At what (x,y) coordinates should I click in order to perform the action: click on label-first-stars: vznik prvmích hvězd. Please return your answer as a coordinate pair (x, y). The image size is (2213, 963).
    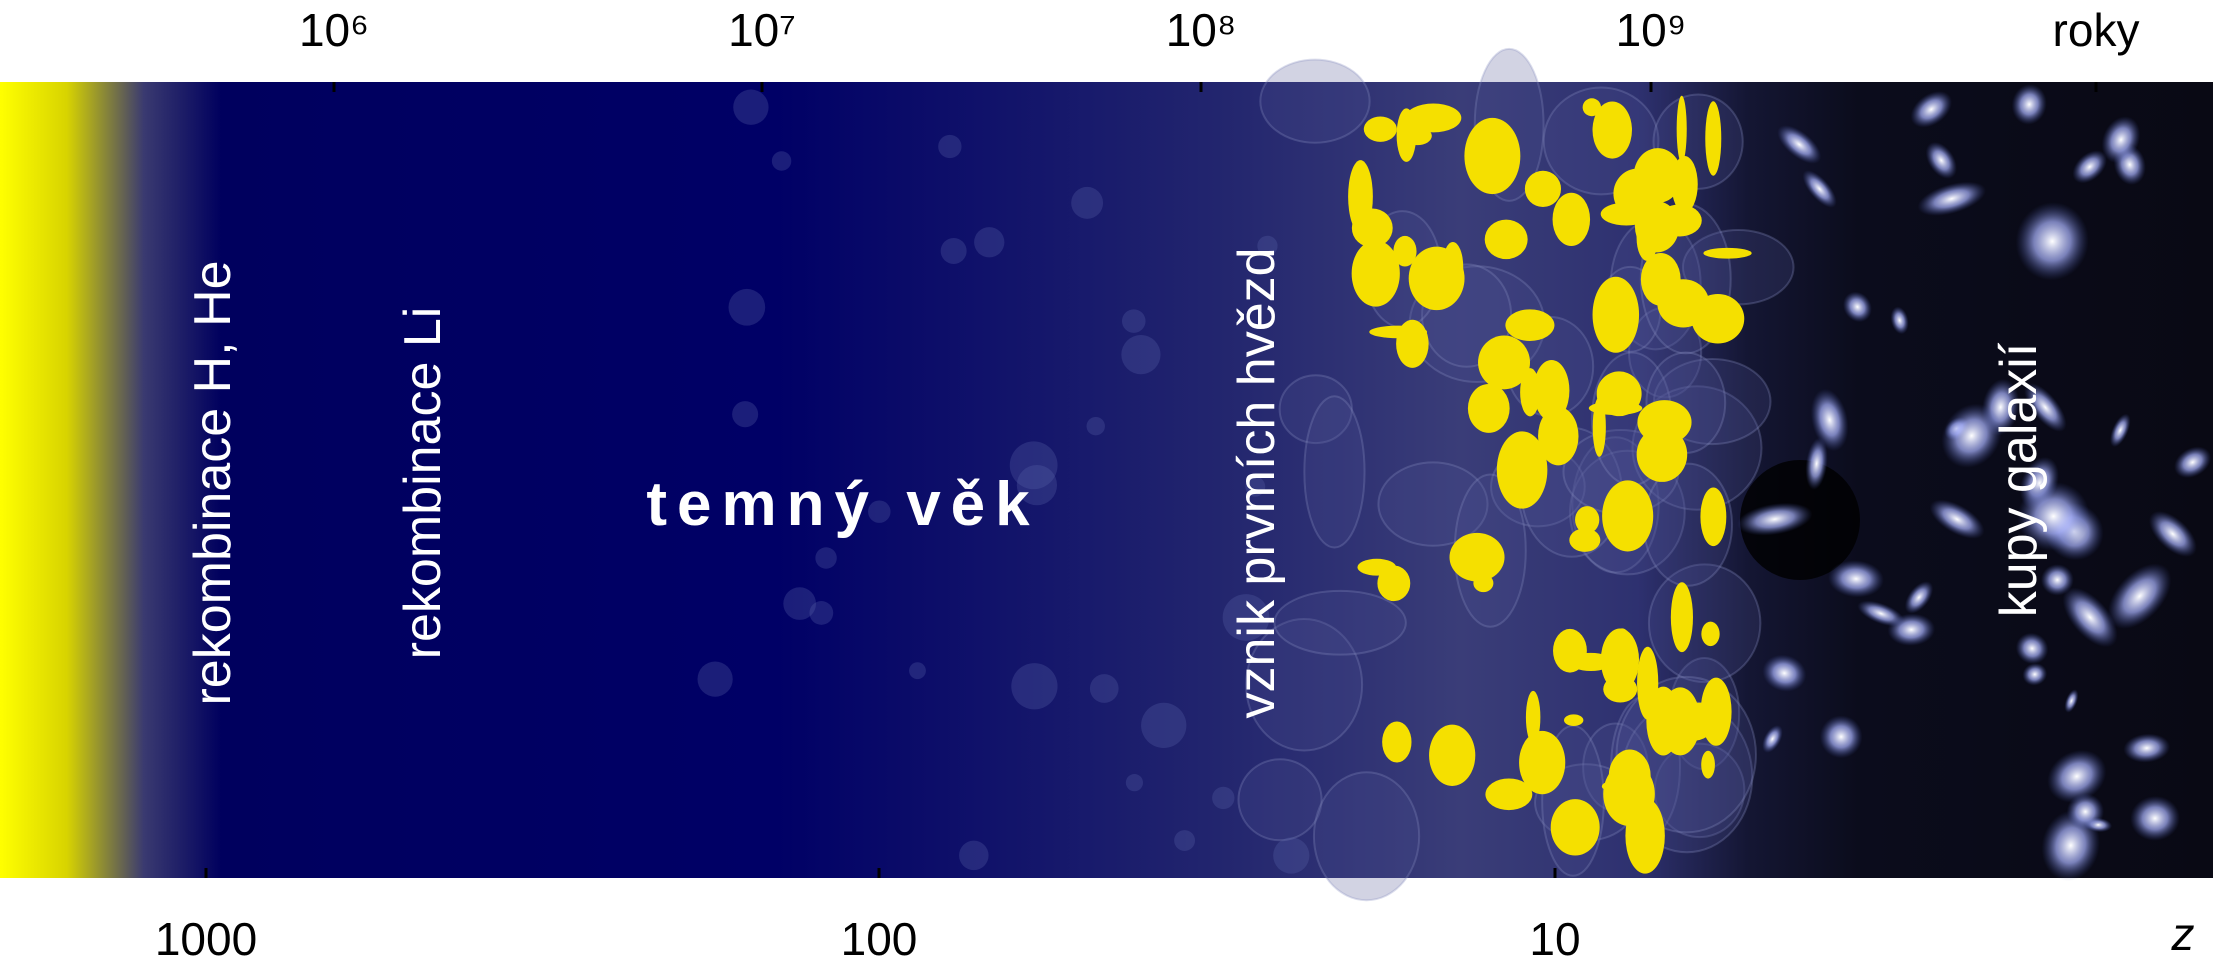
    Looking at the image, I should click on (1257, 482).